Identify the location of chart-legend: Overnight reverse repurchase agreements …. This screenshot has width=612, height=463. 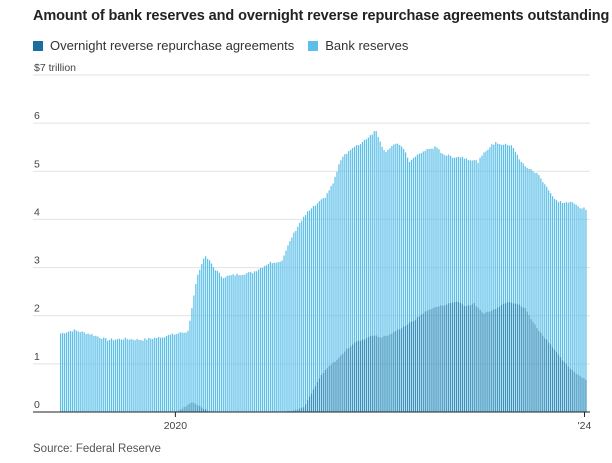
(227, 45).